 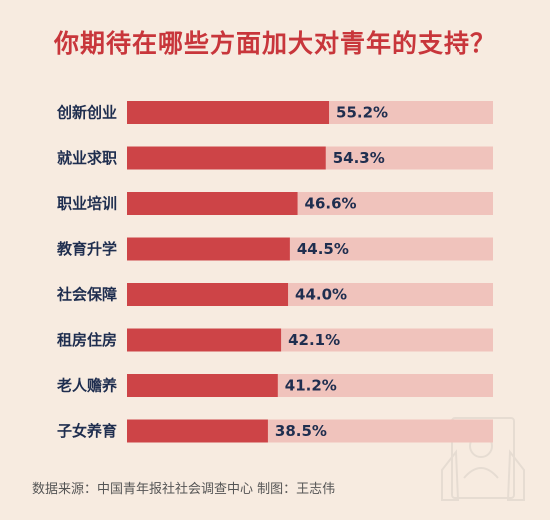 What do you see at coordinates (274, 43) in the screenshot?
I see `chart-title: 你期待在哪些方面加大对青年的支持？` at bounding box center [274, 43].